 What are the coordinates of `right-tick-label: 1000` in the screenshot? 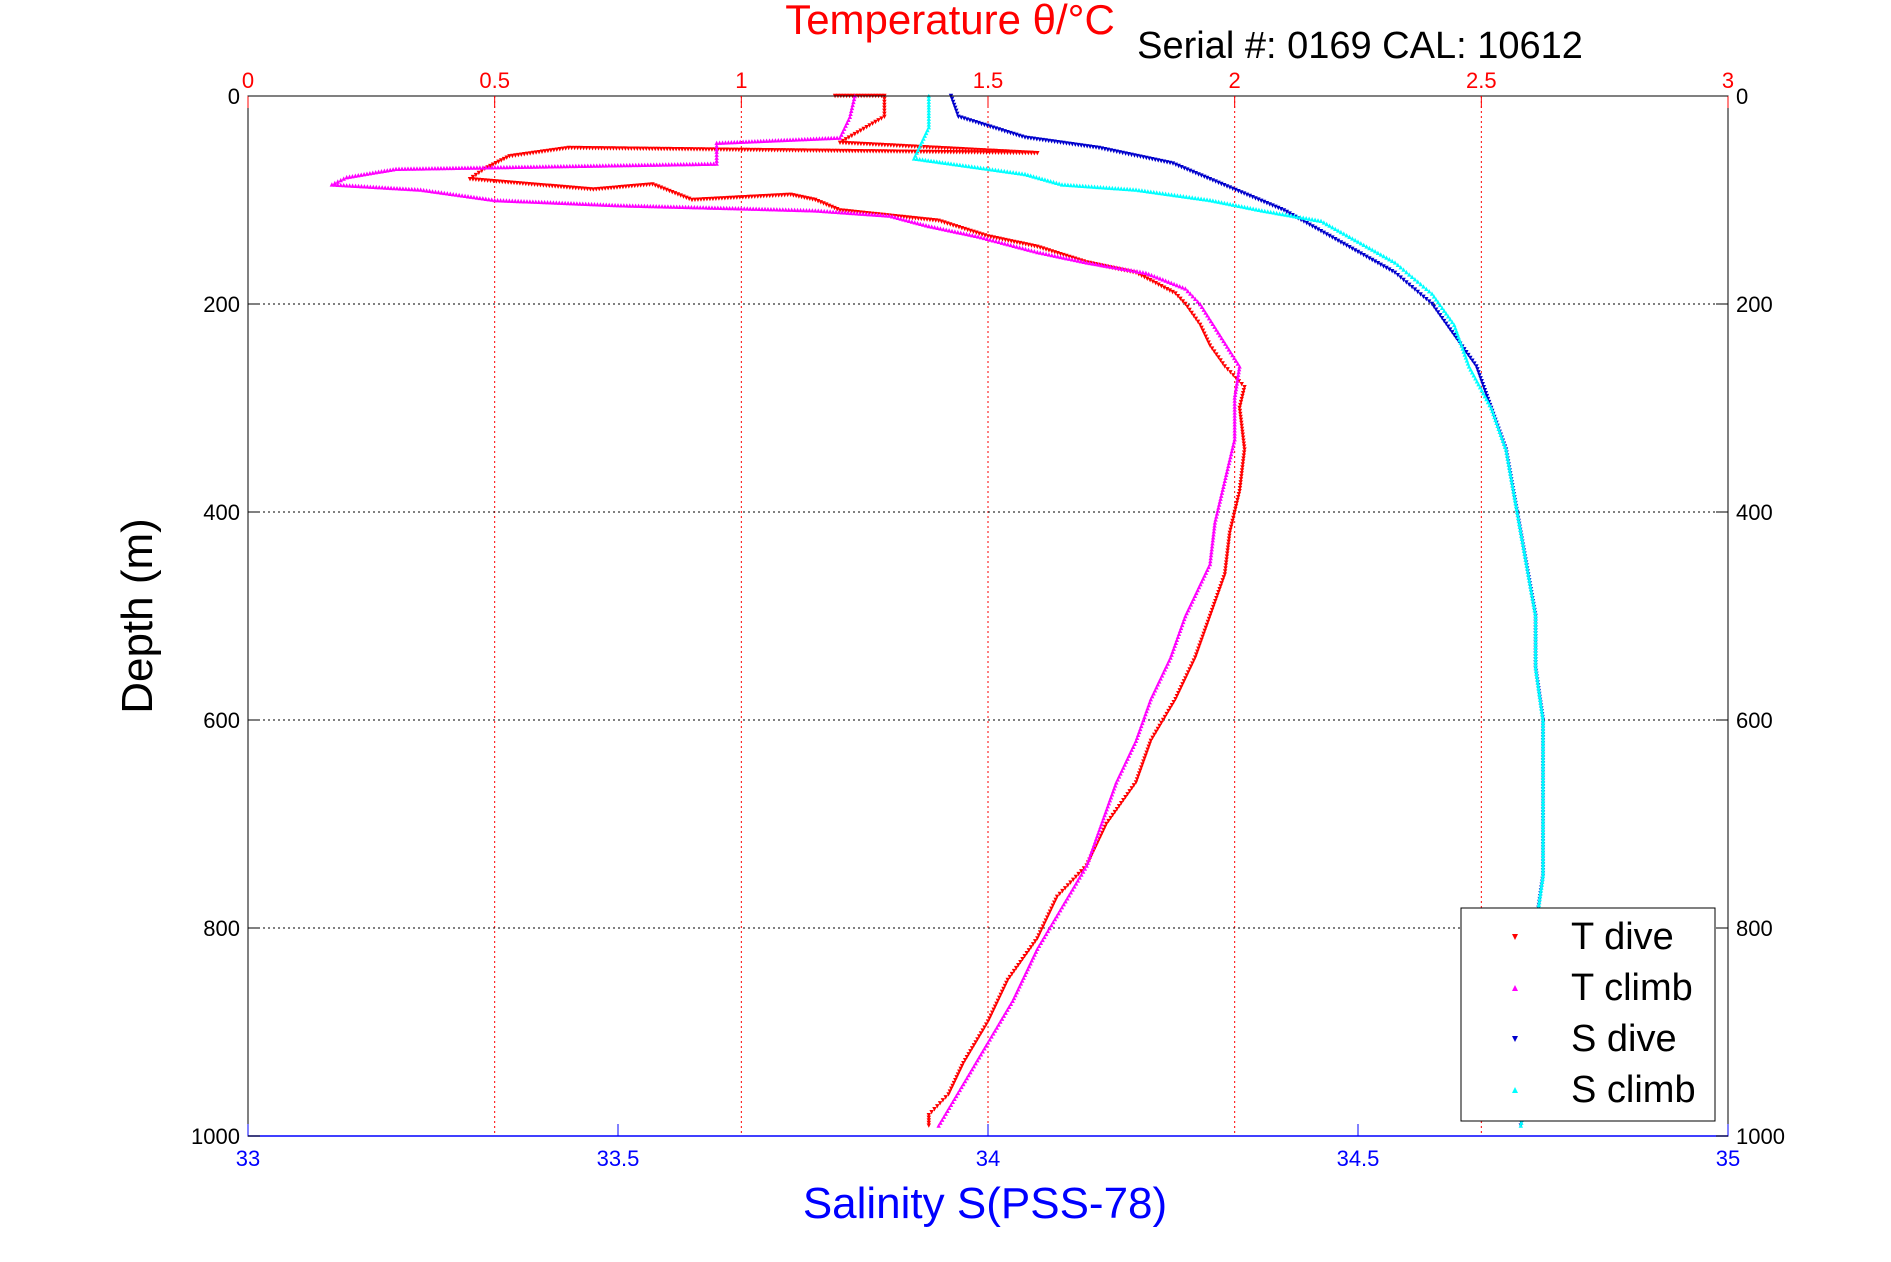 It's located at (1760, 1136).